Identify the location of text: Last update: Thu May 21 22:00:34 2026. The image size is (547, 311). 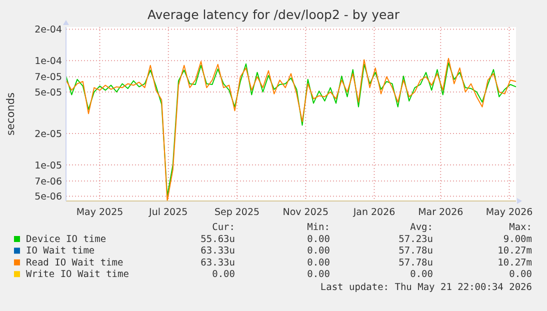
(426, 287).